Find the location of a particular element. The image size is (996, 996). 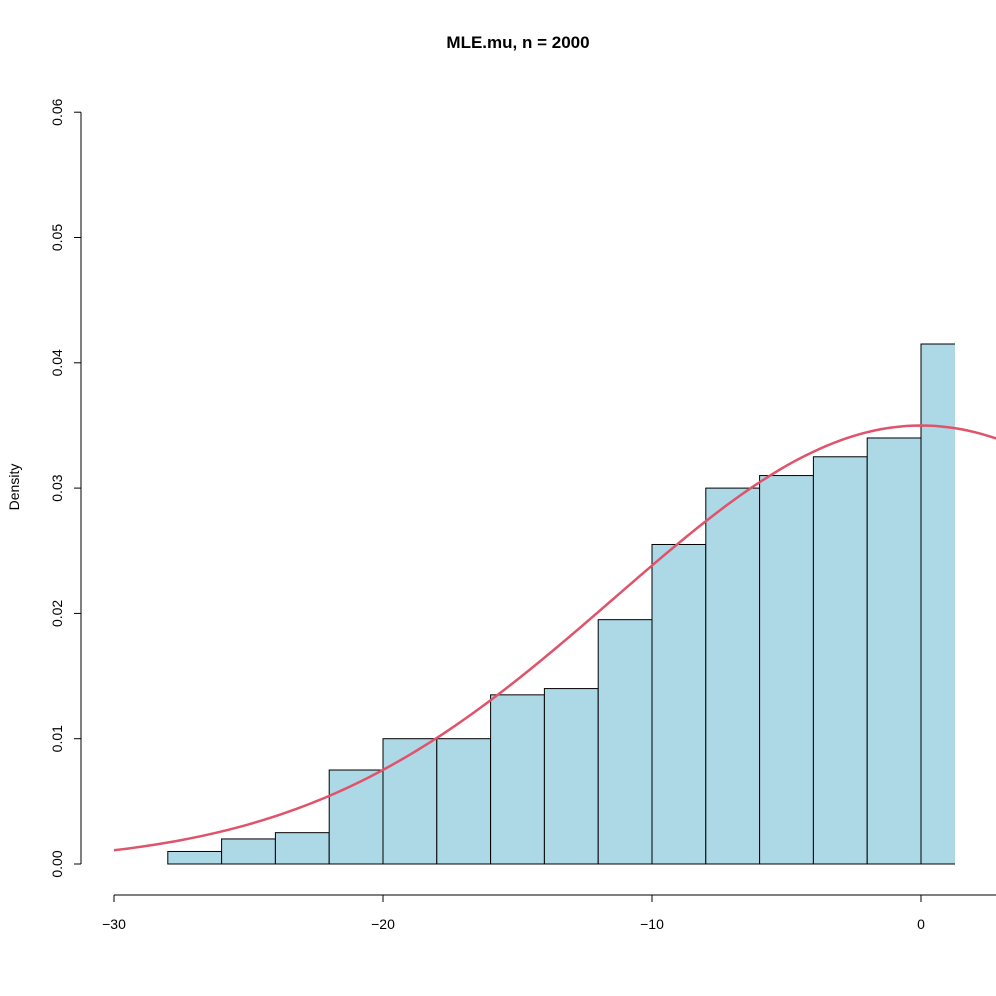

y-tick-label: 0.03 is located at coordinates (57, 487).